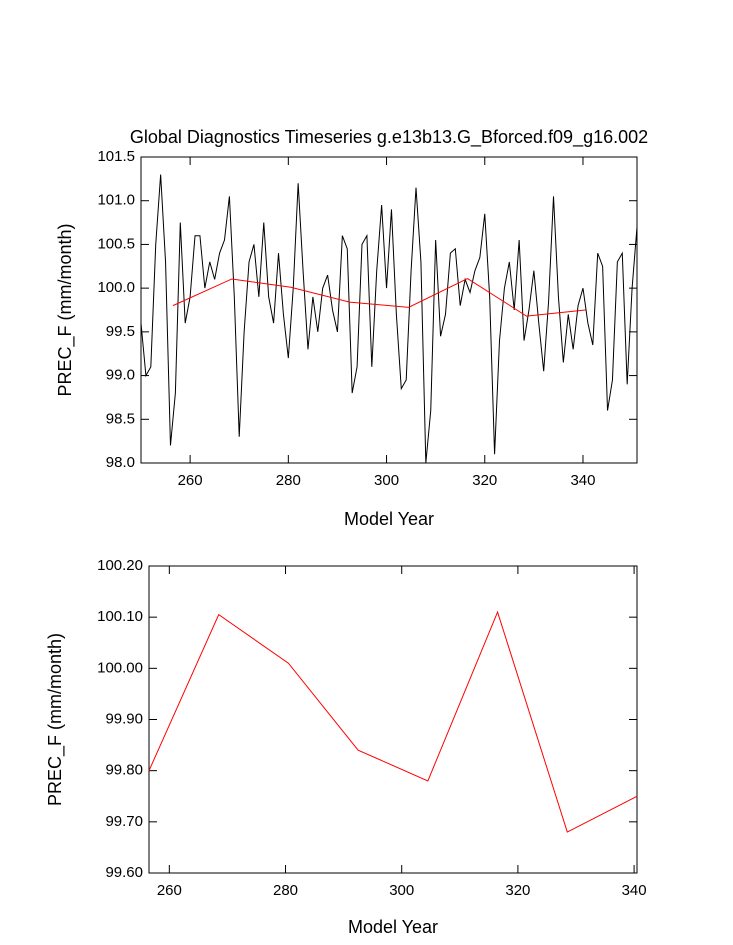 The width and height of the screenshot is (733, 945). Describe the element at coordinates (116, 243) in the screenshot. I see `y-tick-label: 100.5` at that location.